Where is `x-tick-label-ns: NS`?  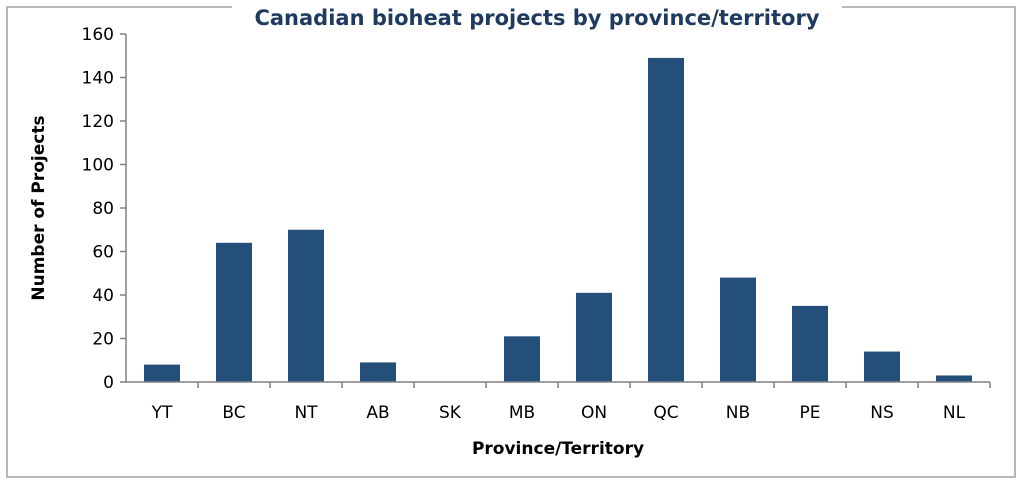
x-tick-label-ns: NS is located at coordinates (882, 413).